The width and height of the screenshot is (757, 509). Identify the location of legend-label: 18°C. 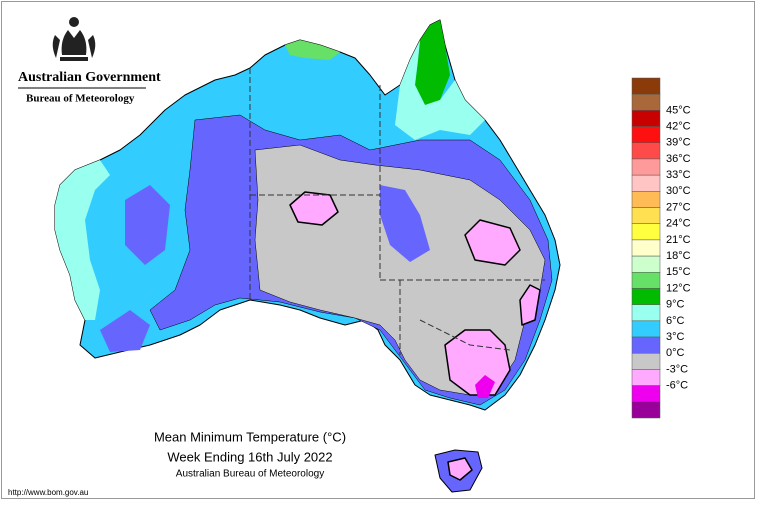
(678, 256).